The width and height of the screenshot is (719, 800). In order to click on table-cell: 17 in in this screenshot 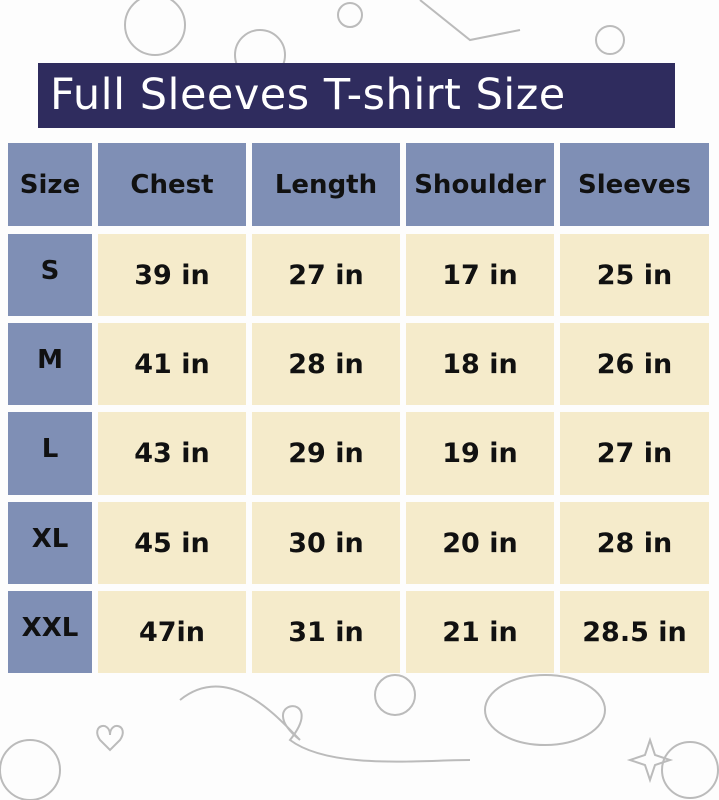, I will do `click(480, 275)`.